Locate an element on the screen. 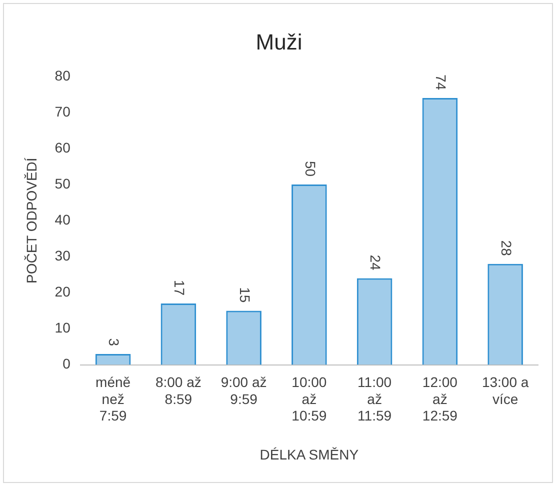  y-tick-label: 20 is located at coordinates (62, 292).